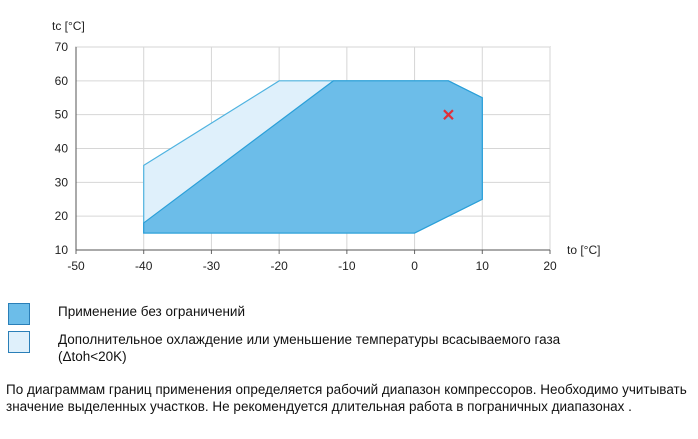 The height and width of the screenshot is (439, 698). I want to click on y-tick-label: 70, so click(62, 47).